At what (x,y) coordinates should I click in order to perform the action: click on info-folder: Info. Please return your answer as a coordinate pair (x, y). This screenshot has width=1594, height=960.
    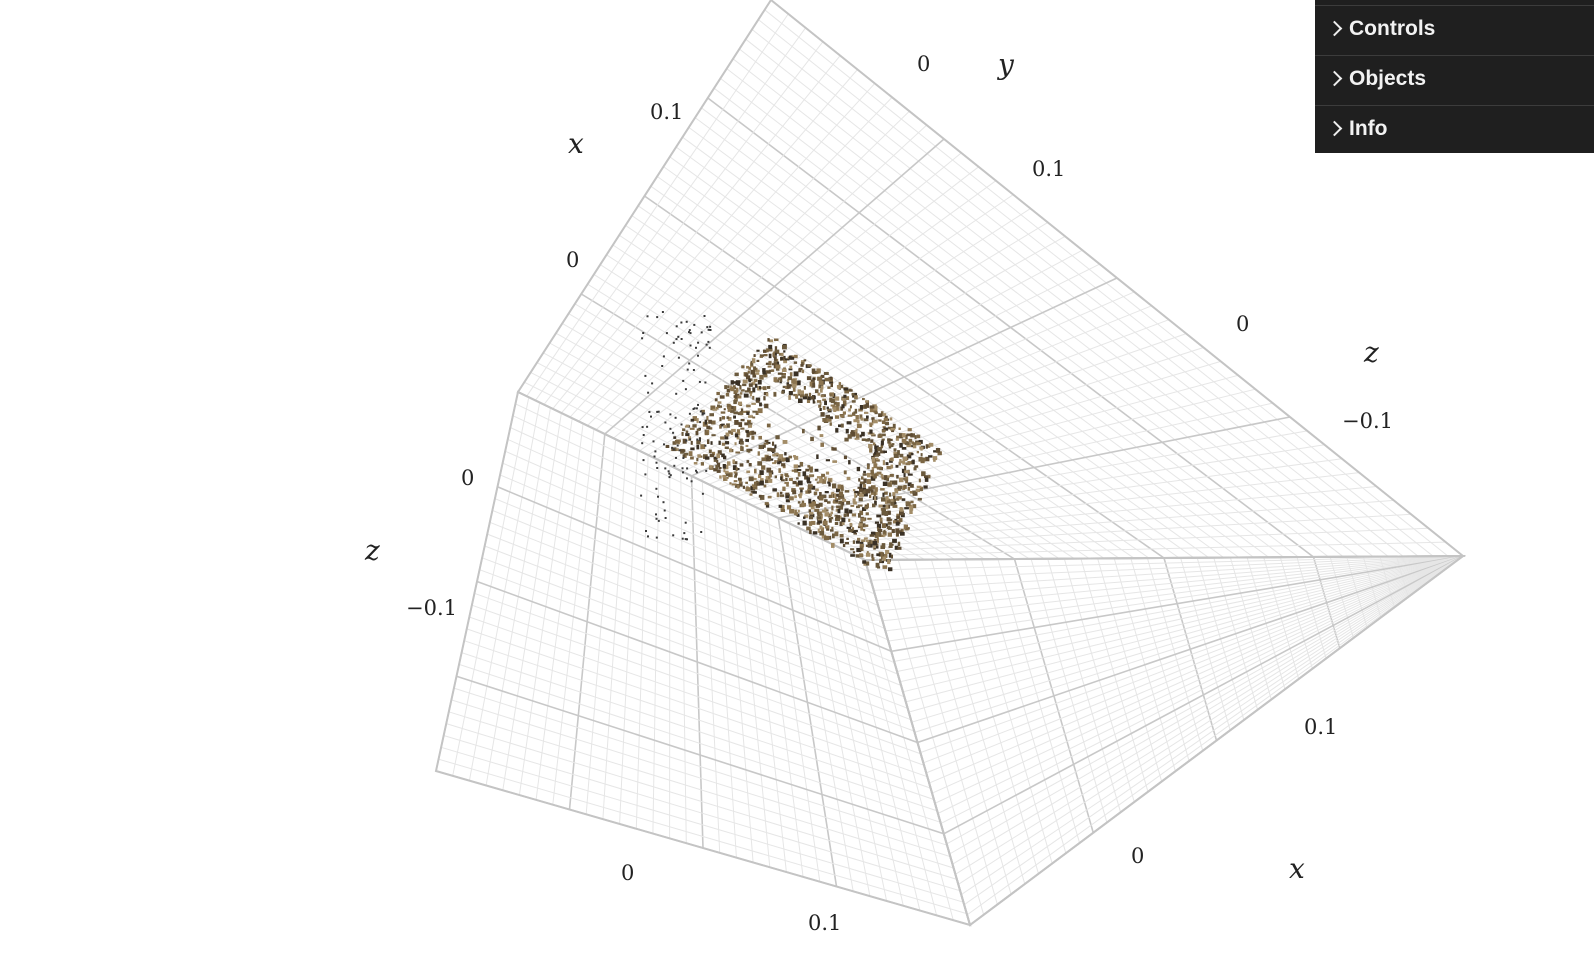
    Looking at the image, I should click on (1454, 129).